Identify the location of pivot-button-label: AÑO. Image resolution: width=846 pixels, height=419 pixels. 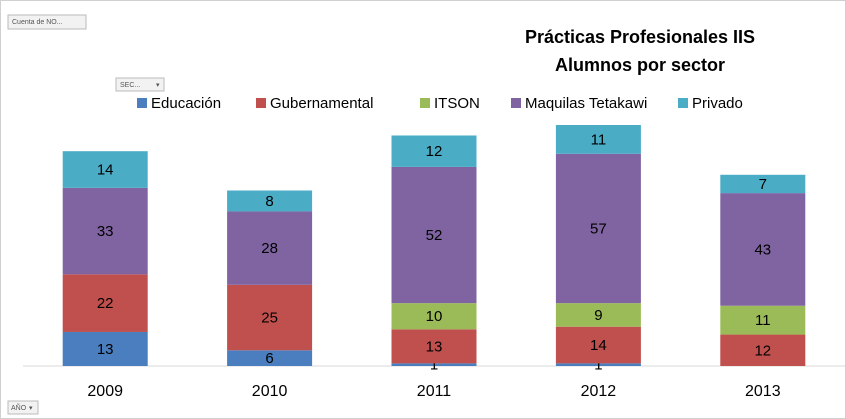
(19, 407).